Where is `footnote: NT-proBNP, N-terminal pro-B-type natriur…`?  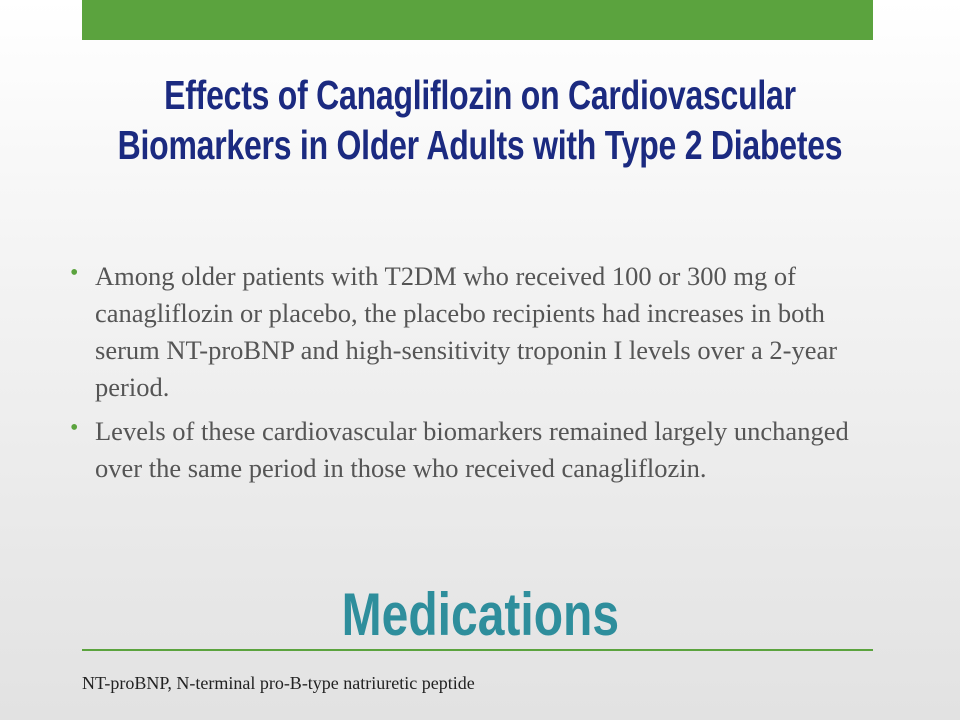 footnote: NT-proBNP, N-terminal pro-B-type natriur… is located at coordinates (278, 683).